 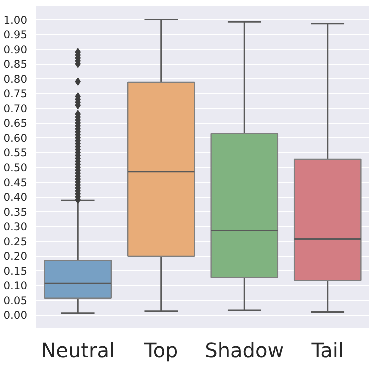 What do you see at coordinates (16, 315) in the screenshot?
I see `y-tick-label: 0.00` at bounding box center [16, 315].